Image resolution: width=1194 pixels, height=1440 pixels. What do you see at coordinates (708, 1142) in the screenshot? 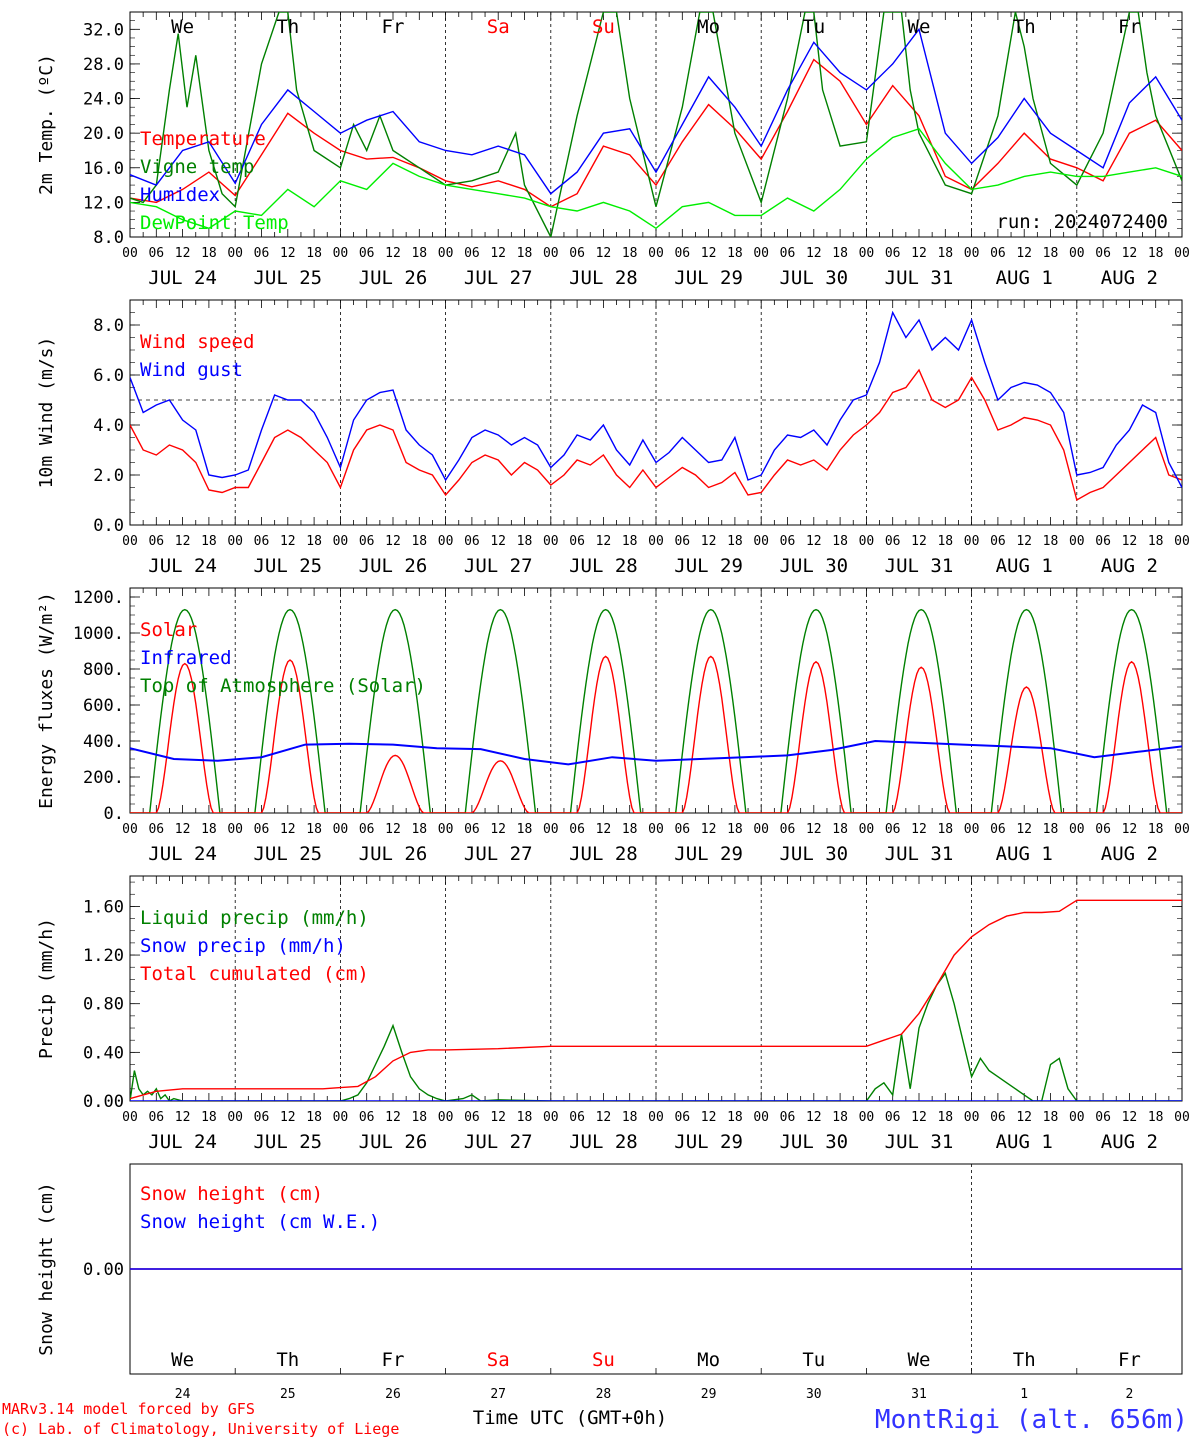
I see `date-label: JUL 29` at bounding box center [708, 1142].